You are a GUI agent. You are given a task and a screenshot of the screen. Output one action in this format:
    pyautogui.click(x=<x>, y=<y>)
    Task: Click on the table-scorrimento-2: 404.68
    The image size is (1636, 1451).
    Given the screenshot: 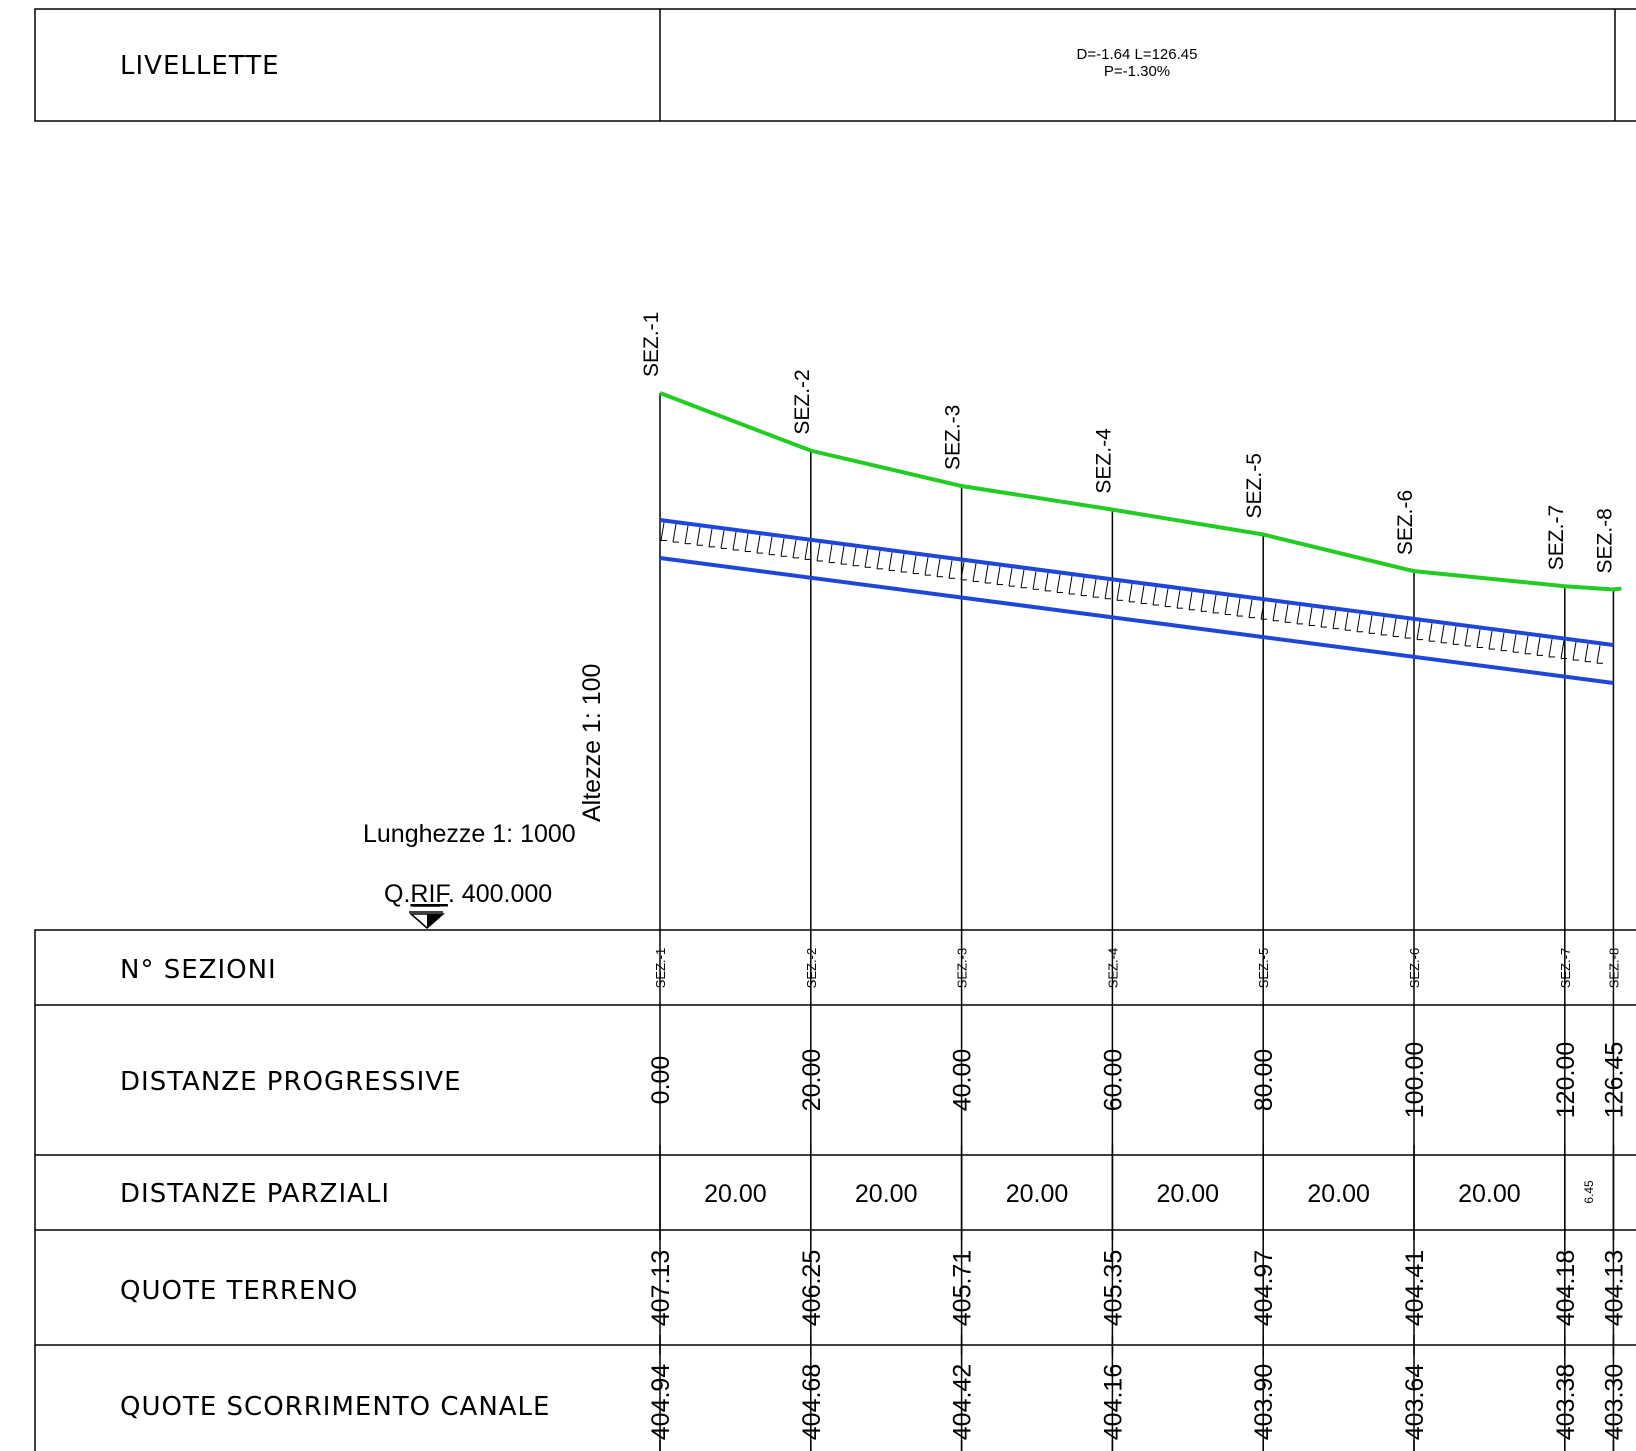 What is the action you would take?
    pyautogui.click(x=812, y=1402)
    